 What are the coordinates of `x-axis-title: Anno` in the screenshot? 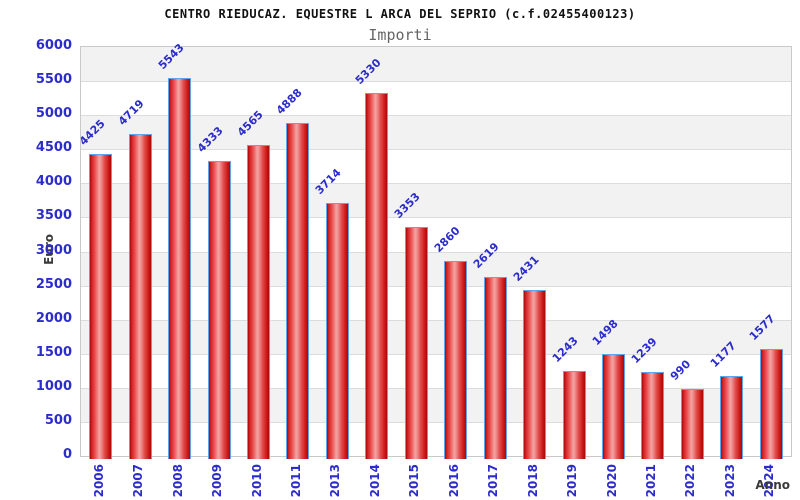 It's located at (772, 485).